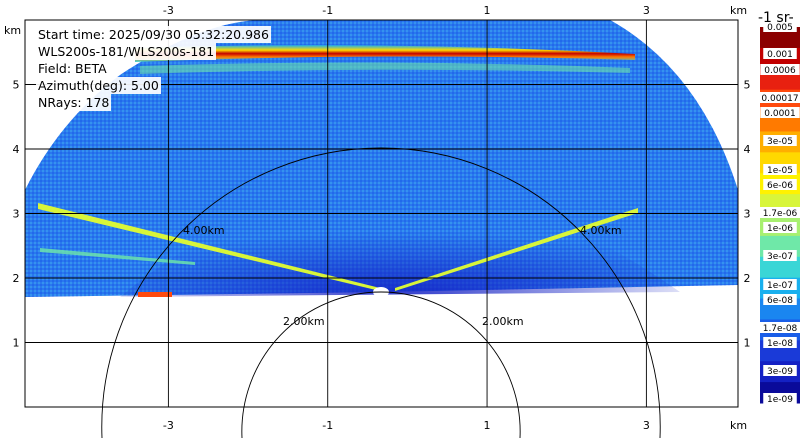 The height and width of the screenshot is (438, 800). Describe the element at coordinates (747, 149) in the screenshot. I see `y-tick-label-right: 4` at that location.